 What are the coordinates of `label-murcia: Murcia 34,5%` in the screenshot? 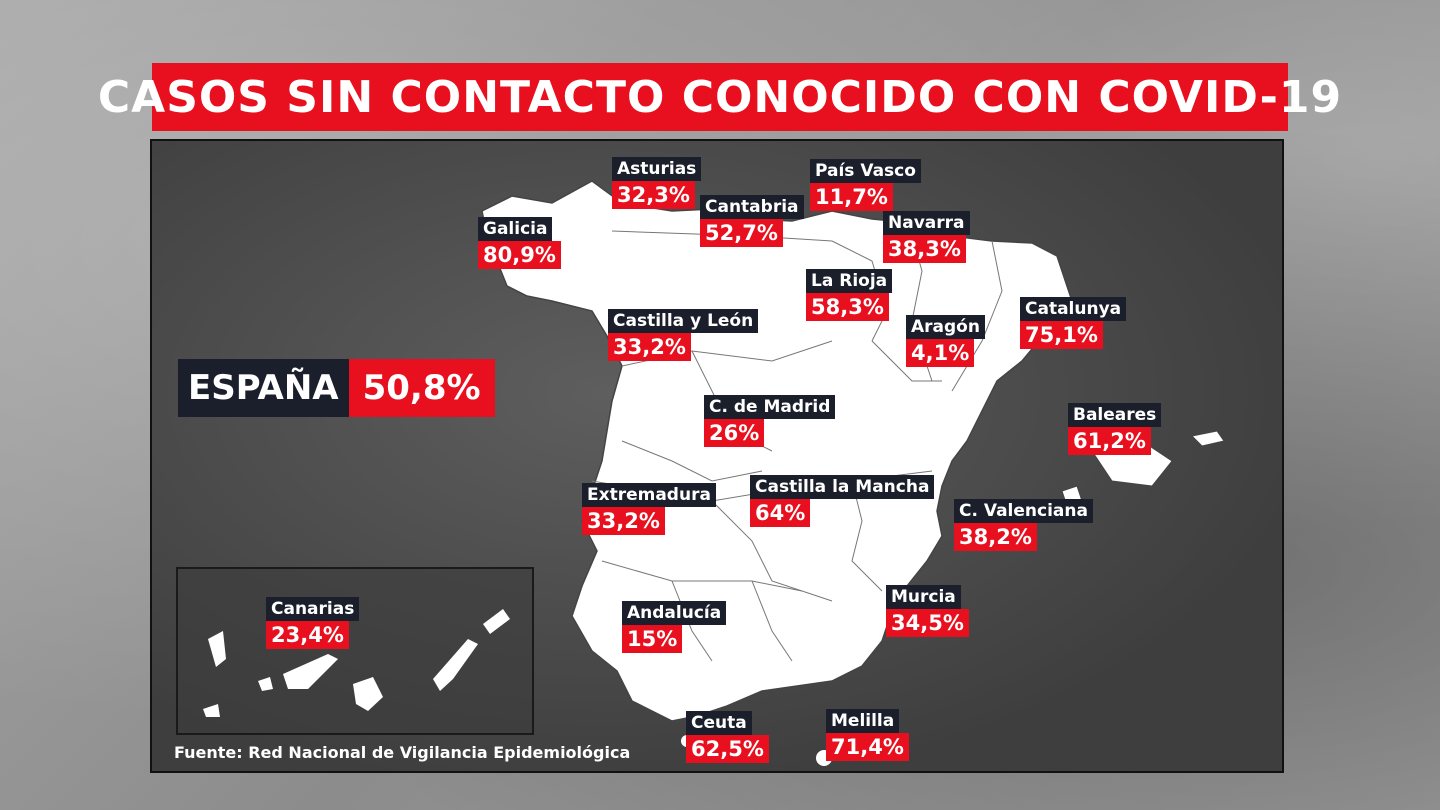 It's located at (927, 611).